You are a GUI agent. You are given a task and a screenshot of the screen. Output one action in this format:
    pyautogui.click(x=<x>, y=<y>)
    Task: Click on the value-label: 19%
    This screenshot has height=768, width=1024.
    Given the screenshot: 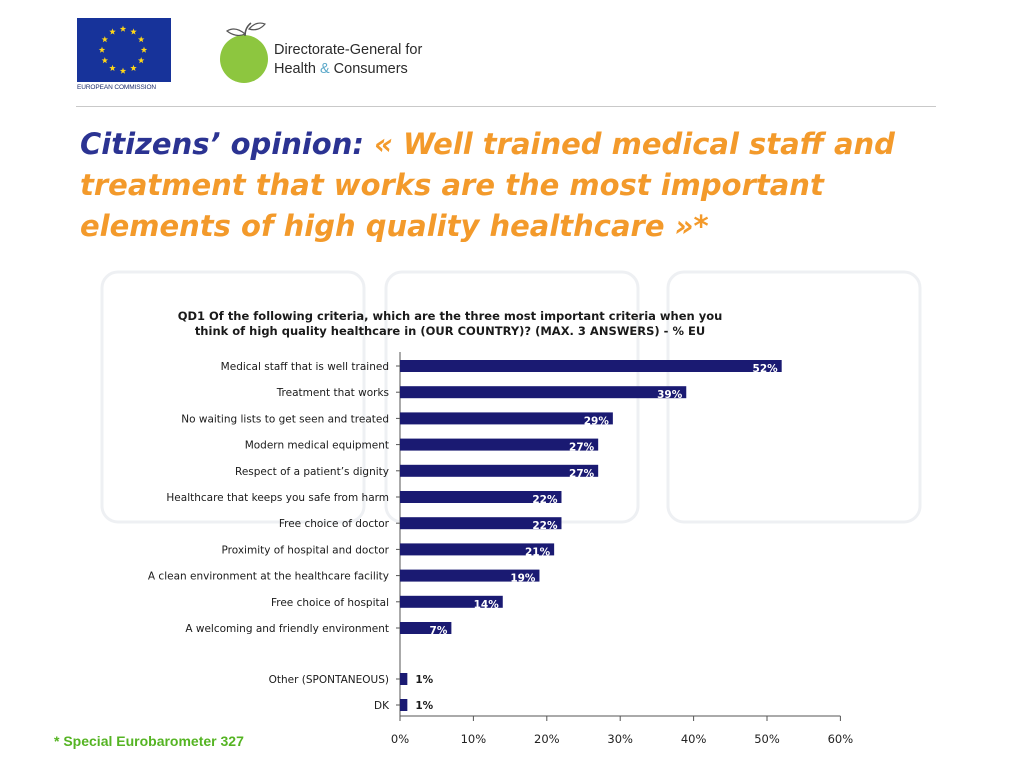 What is the action you would take?
    pyautogui.click(x=523, y=579)
    